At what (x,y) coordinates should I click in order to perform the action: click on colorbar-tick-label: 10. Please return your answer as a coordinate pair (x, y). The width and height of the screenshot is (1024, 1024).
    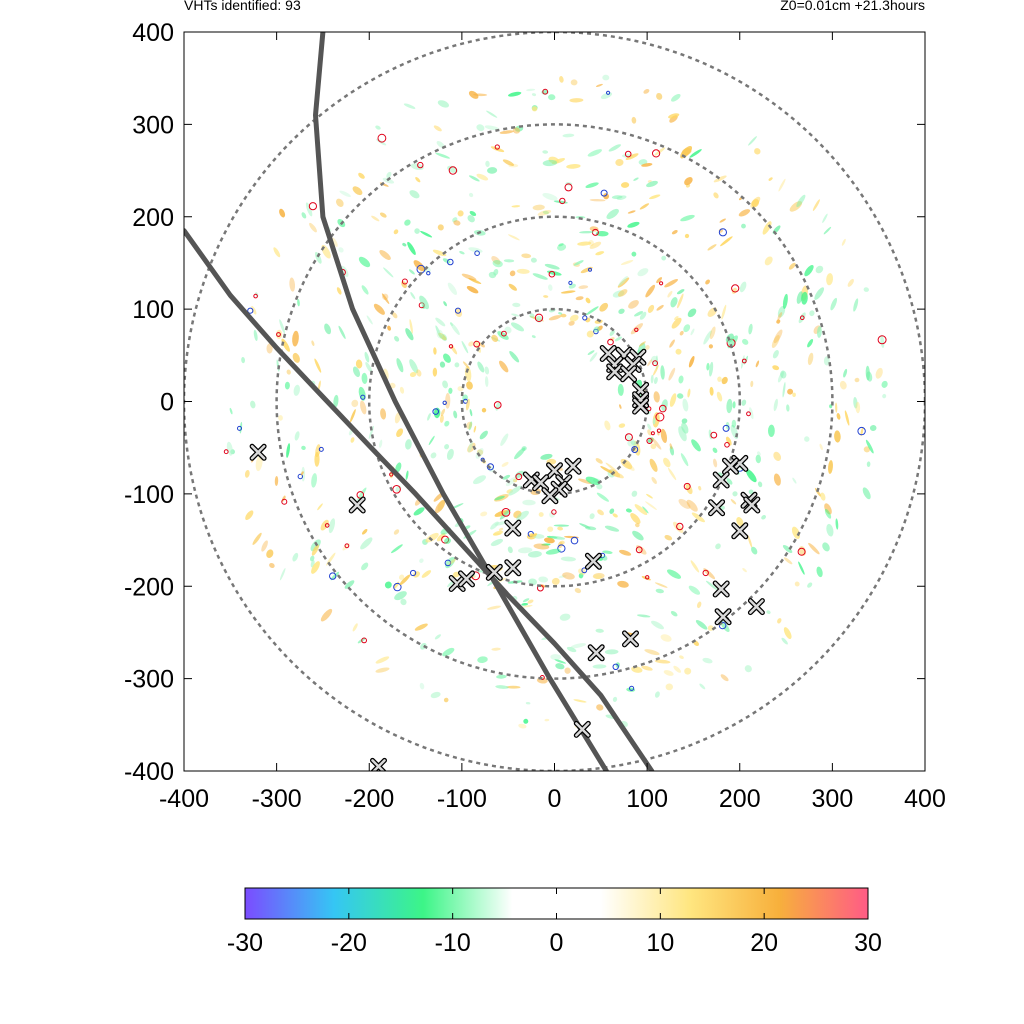
    Looking at the image, I should click on (660, 943).